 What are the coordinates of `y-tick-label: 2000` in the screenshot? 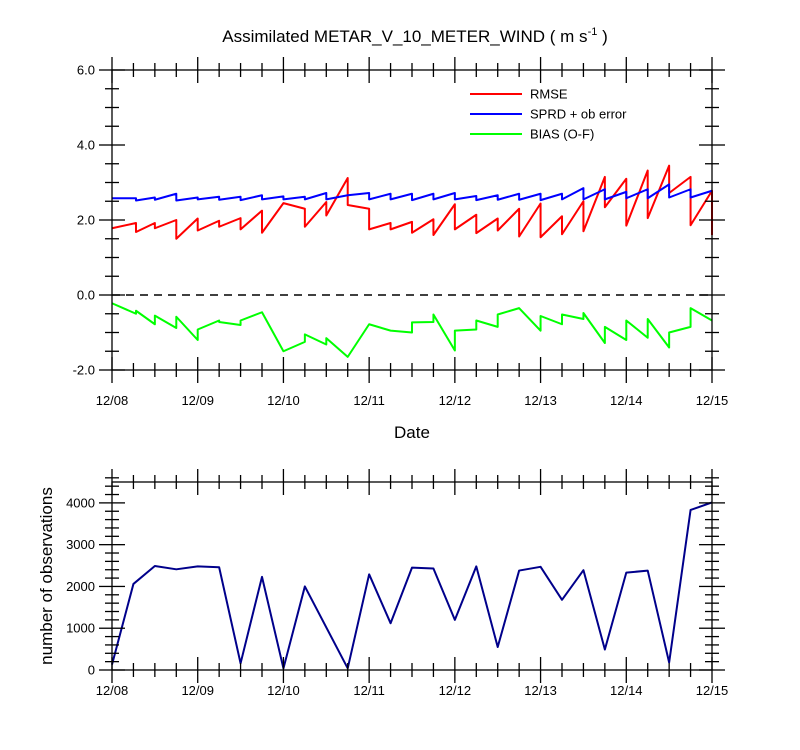 It's located at (80, 586).